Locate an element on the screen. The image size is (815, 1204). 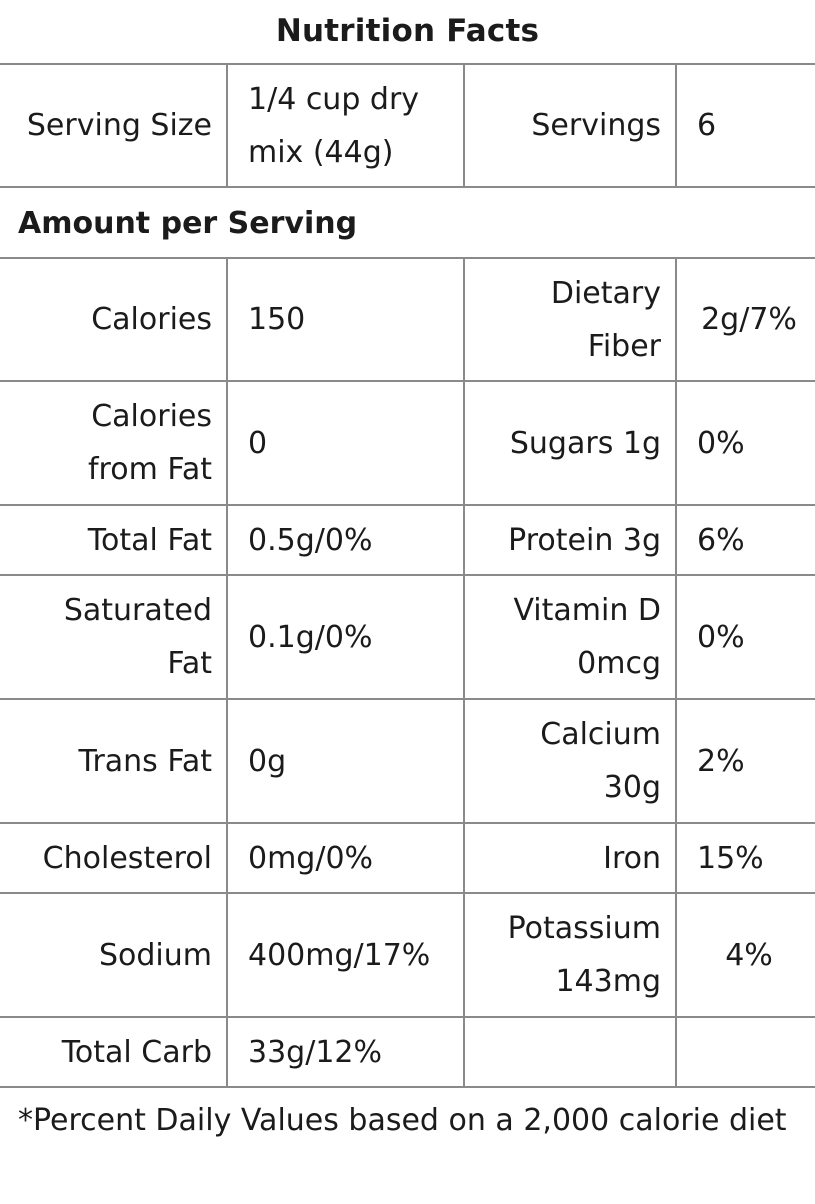
nutrient-label-secondary: Dietary Fiber is located at coordinates (605, 319).